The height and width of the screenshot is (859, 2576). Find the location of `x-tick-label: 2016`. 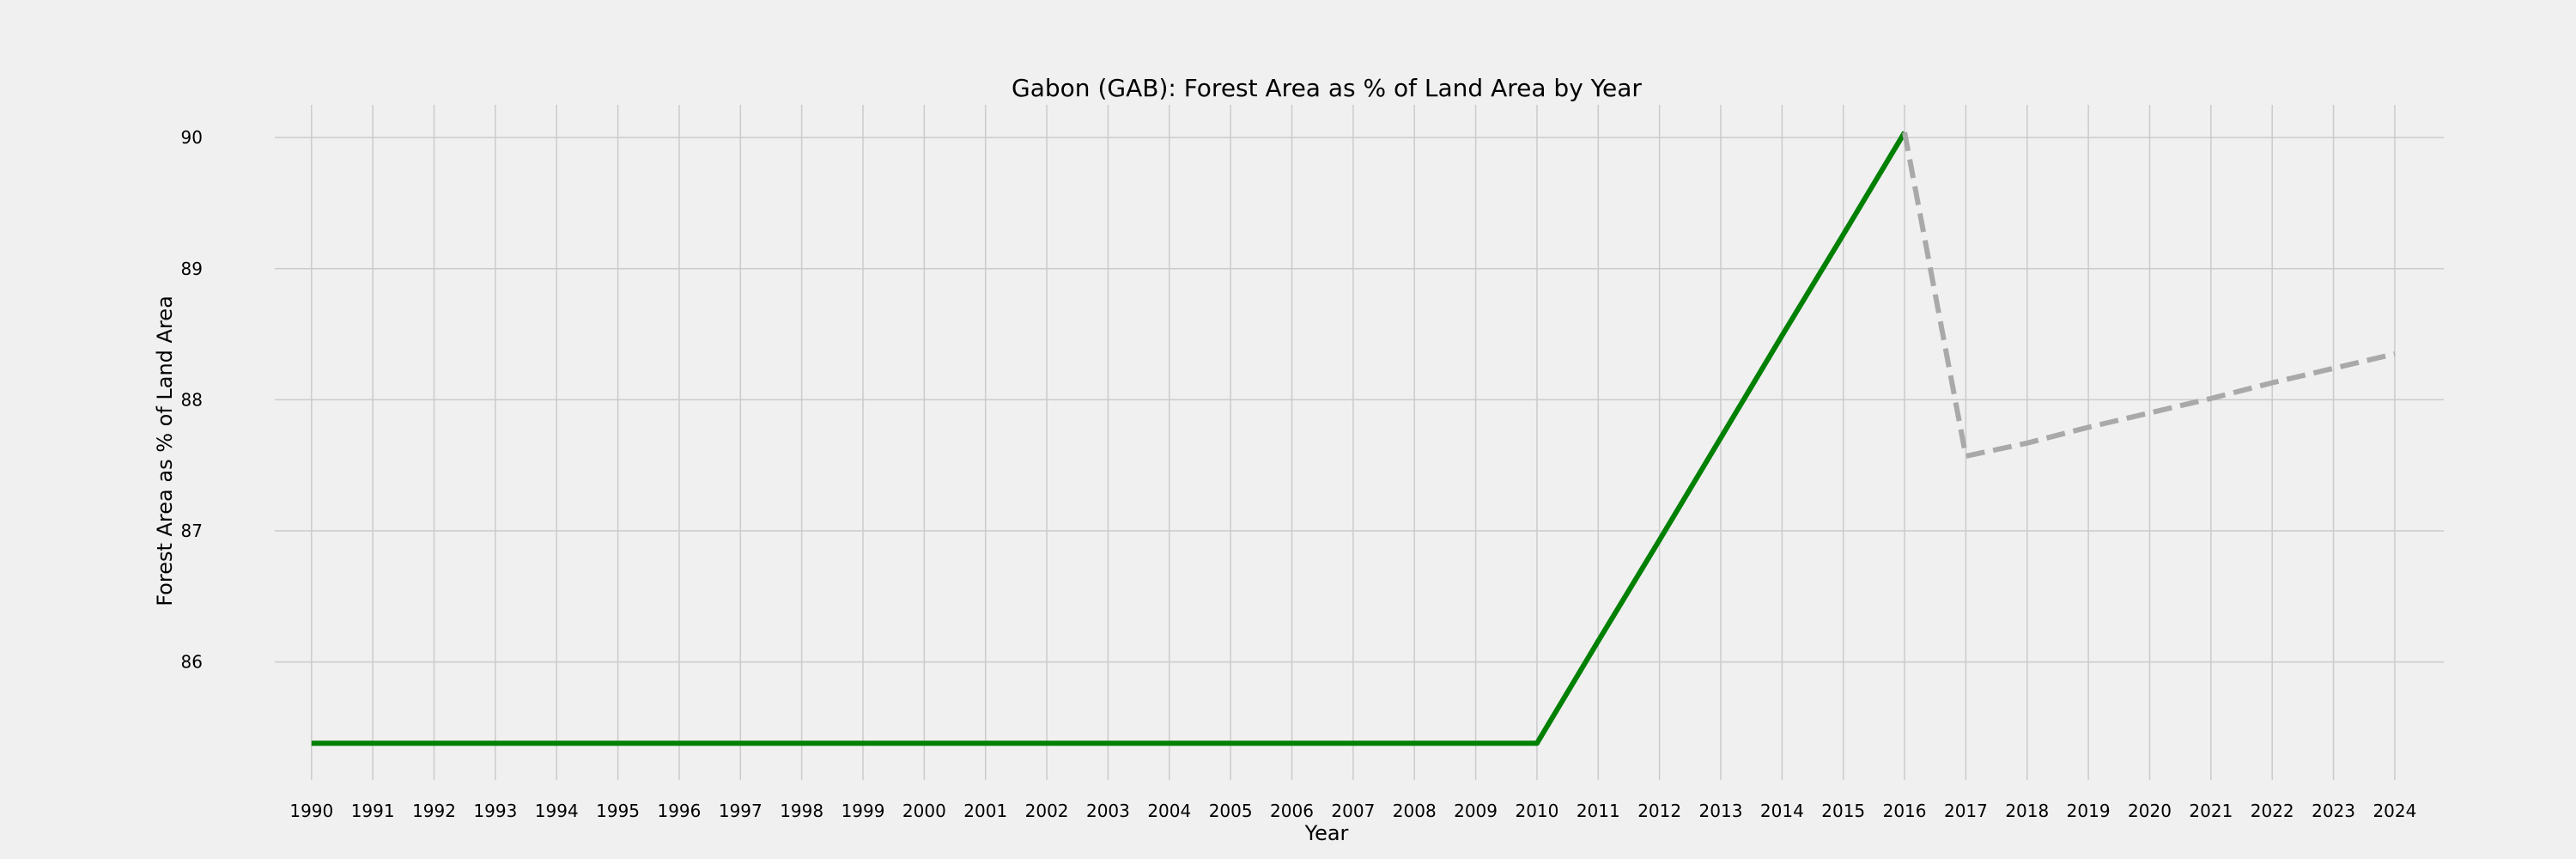

x-tick-label: 2016 is located at coordinates (1905, 811).